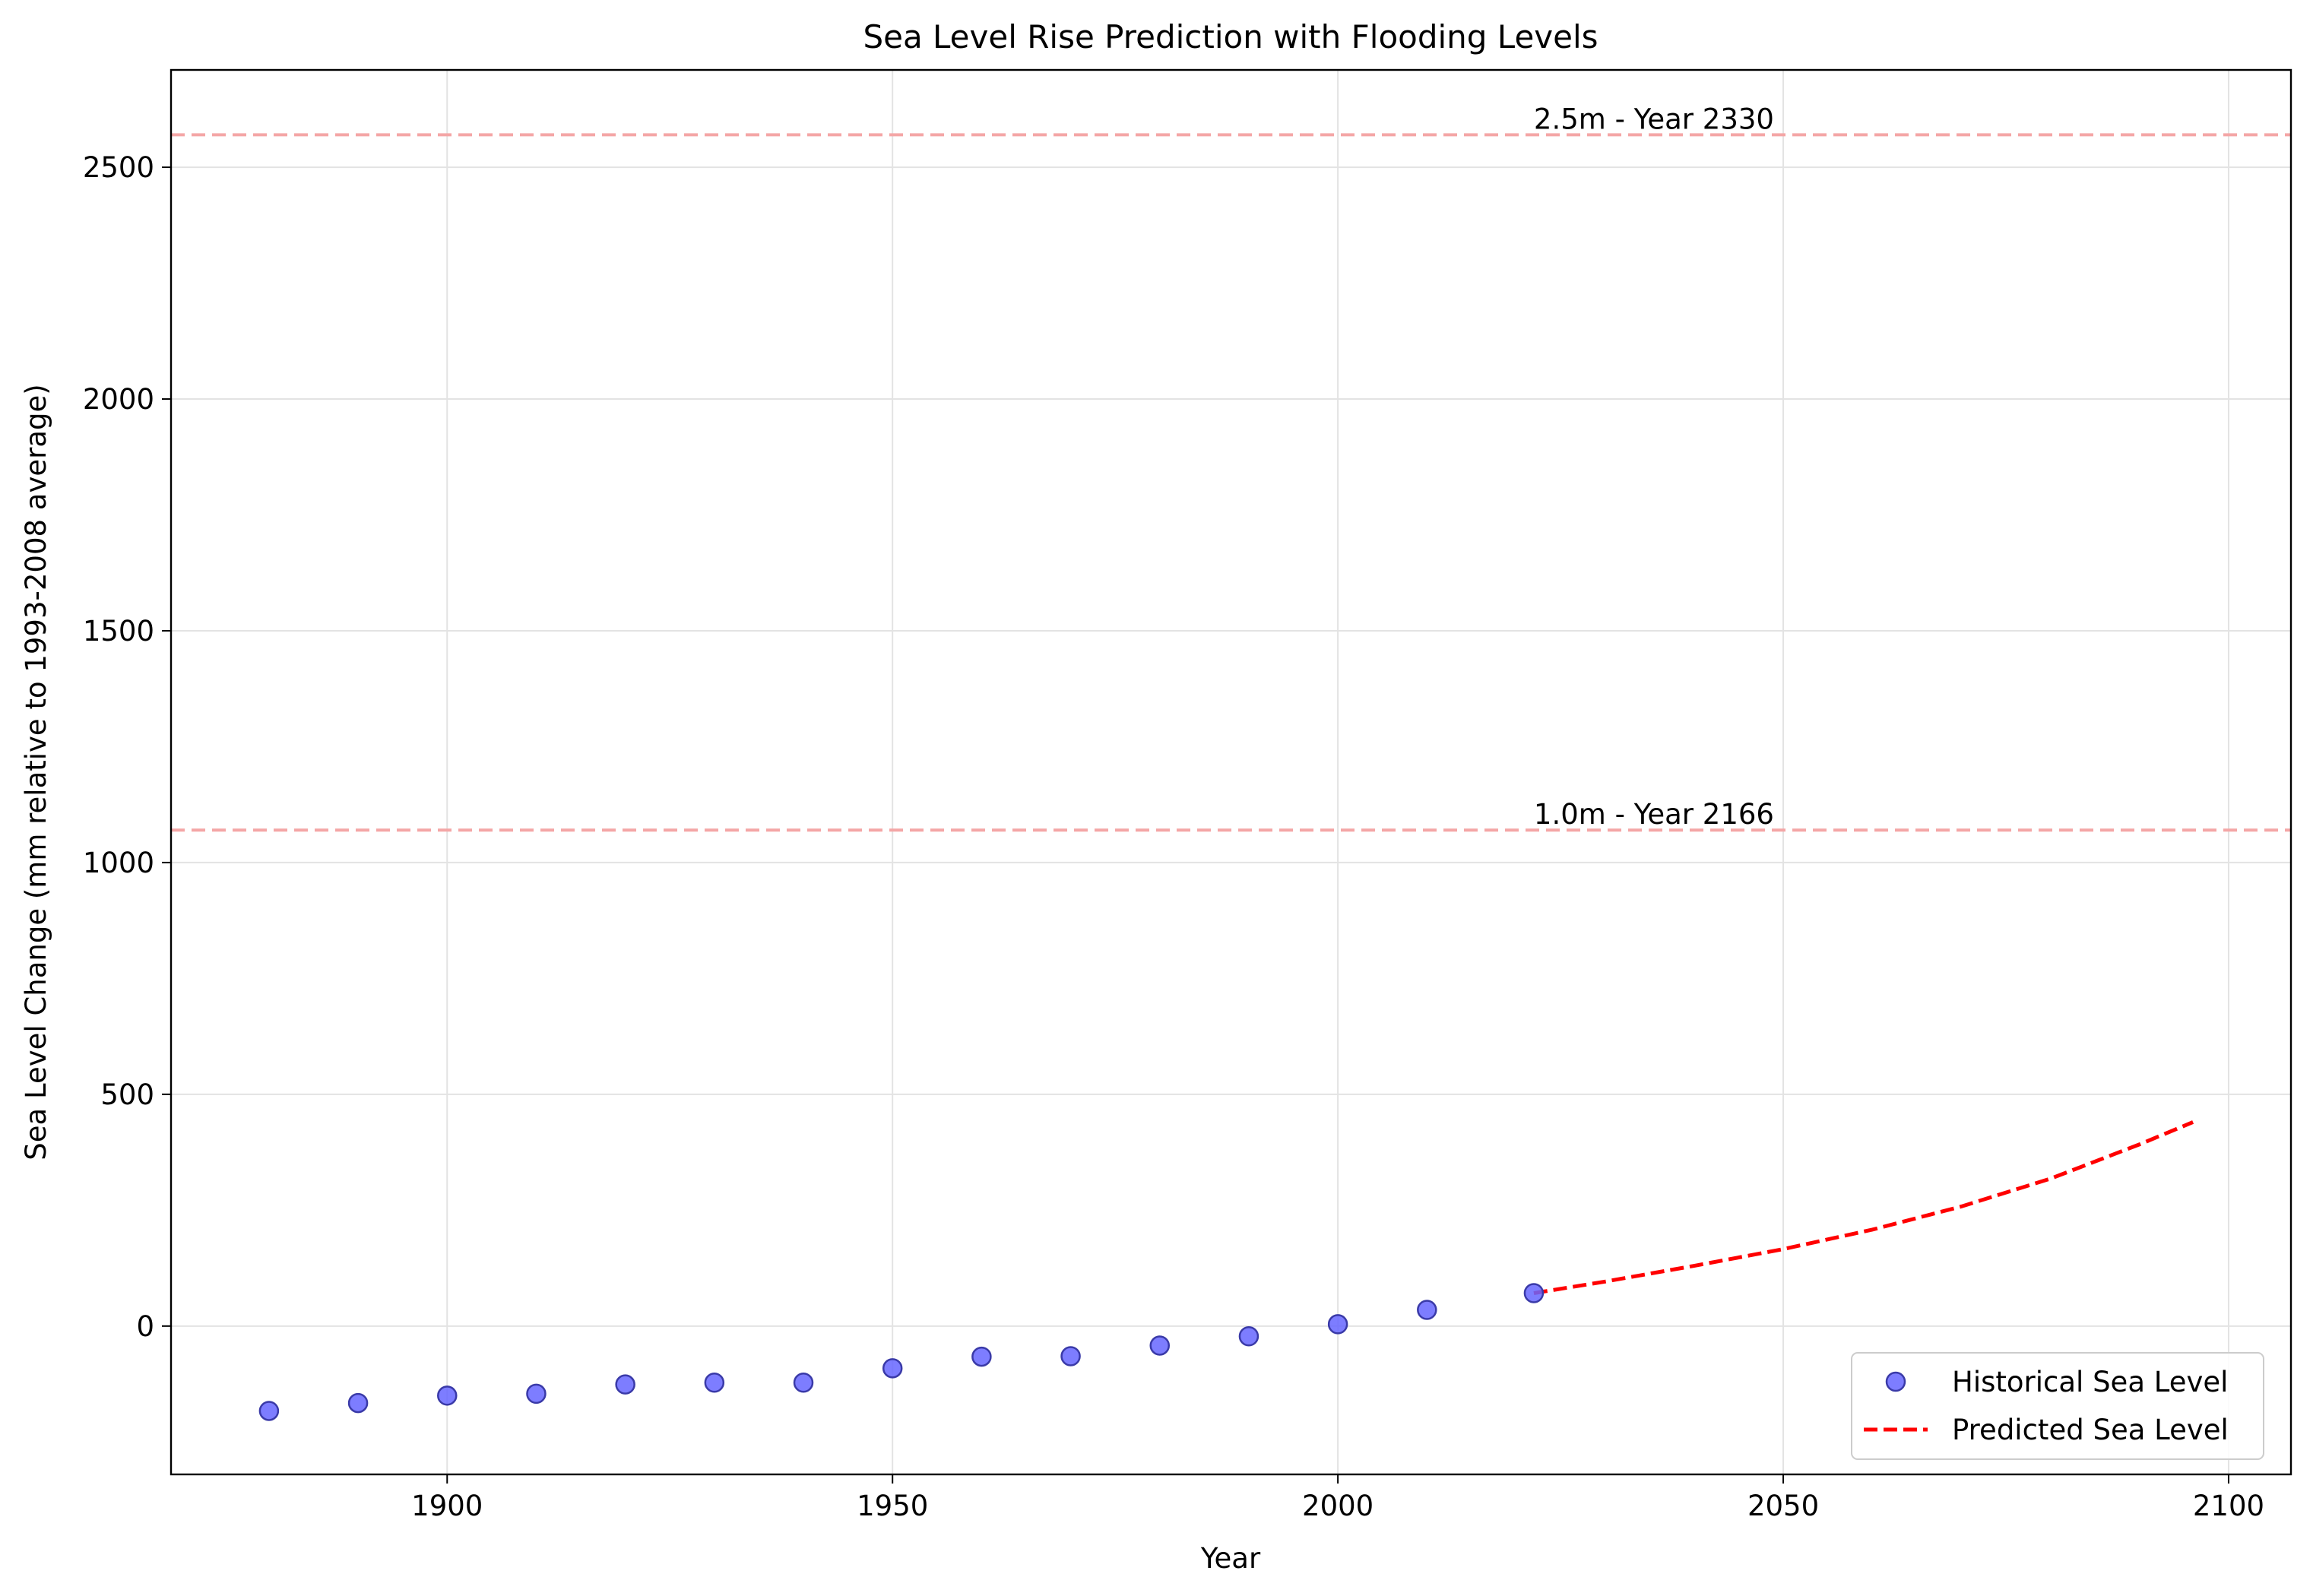 The width and height of the screenshot is (2313, 1596). What do you see at coordinates (118, 168) in the screenshot?
I see `y-tick-label: 2500` at bounding box center [118, 168].